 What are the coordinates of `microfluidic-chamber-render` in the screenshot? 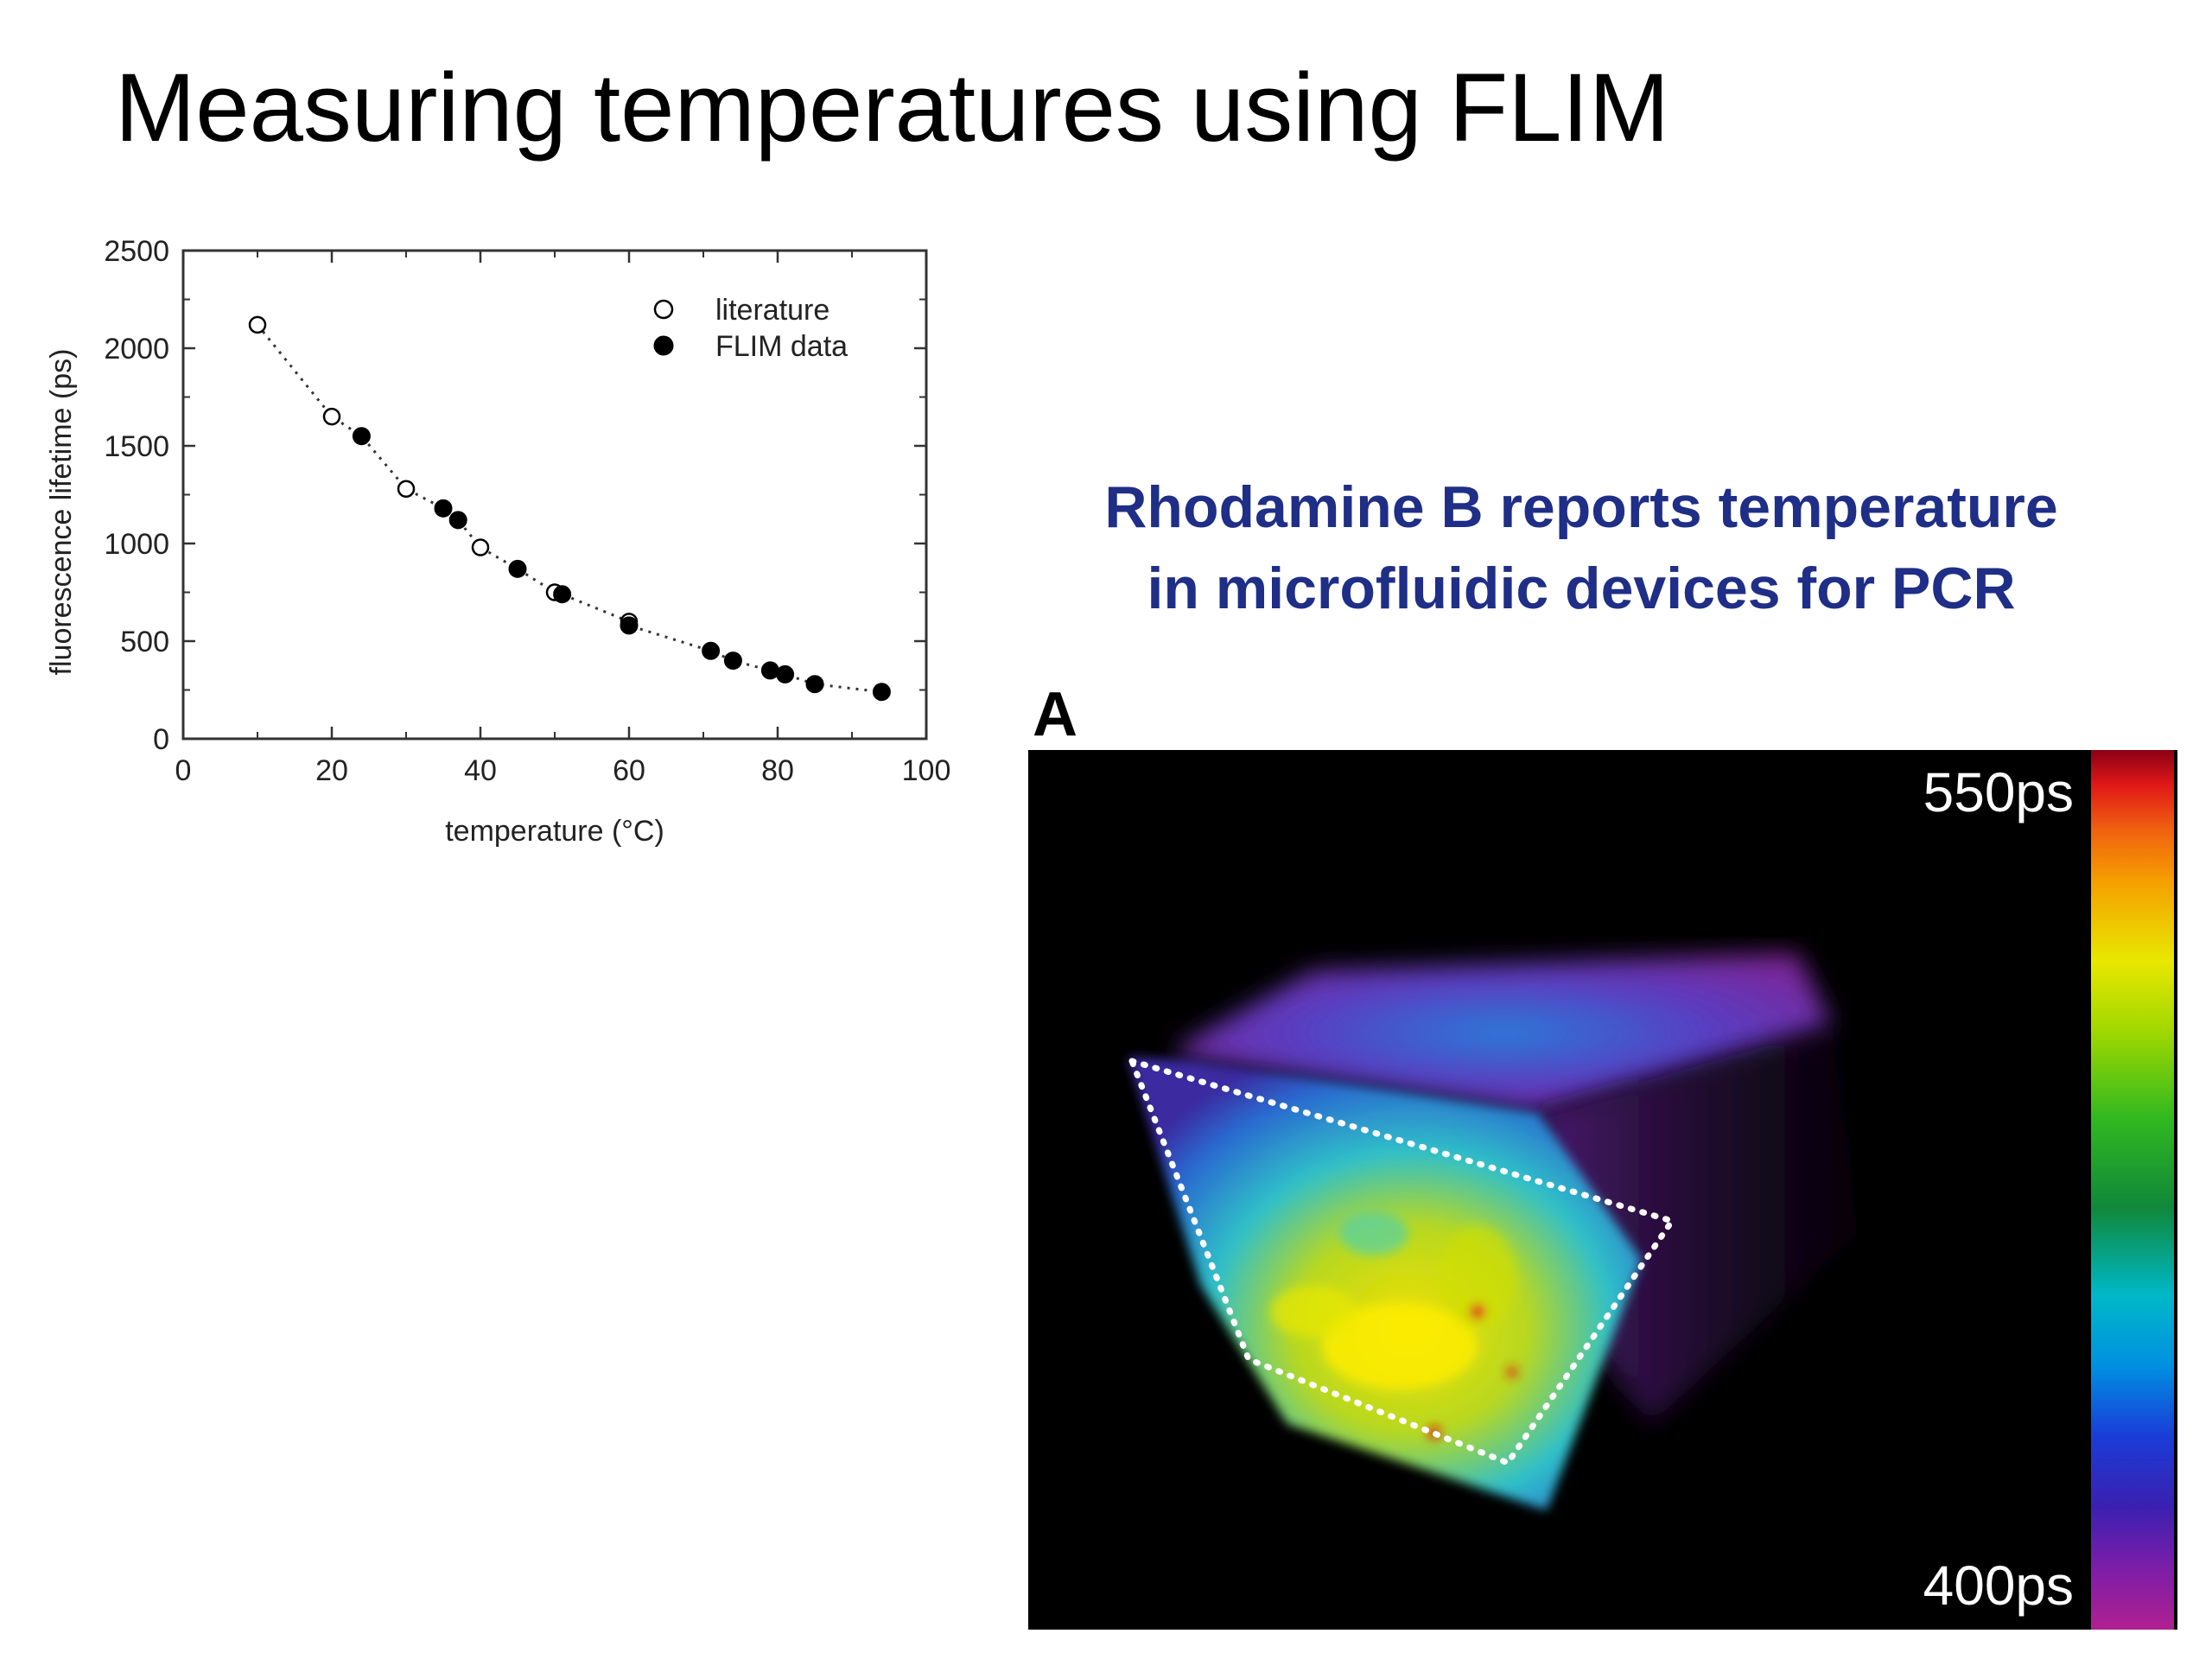 It's located at (1492, 1231).